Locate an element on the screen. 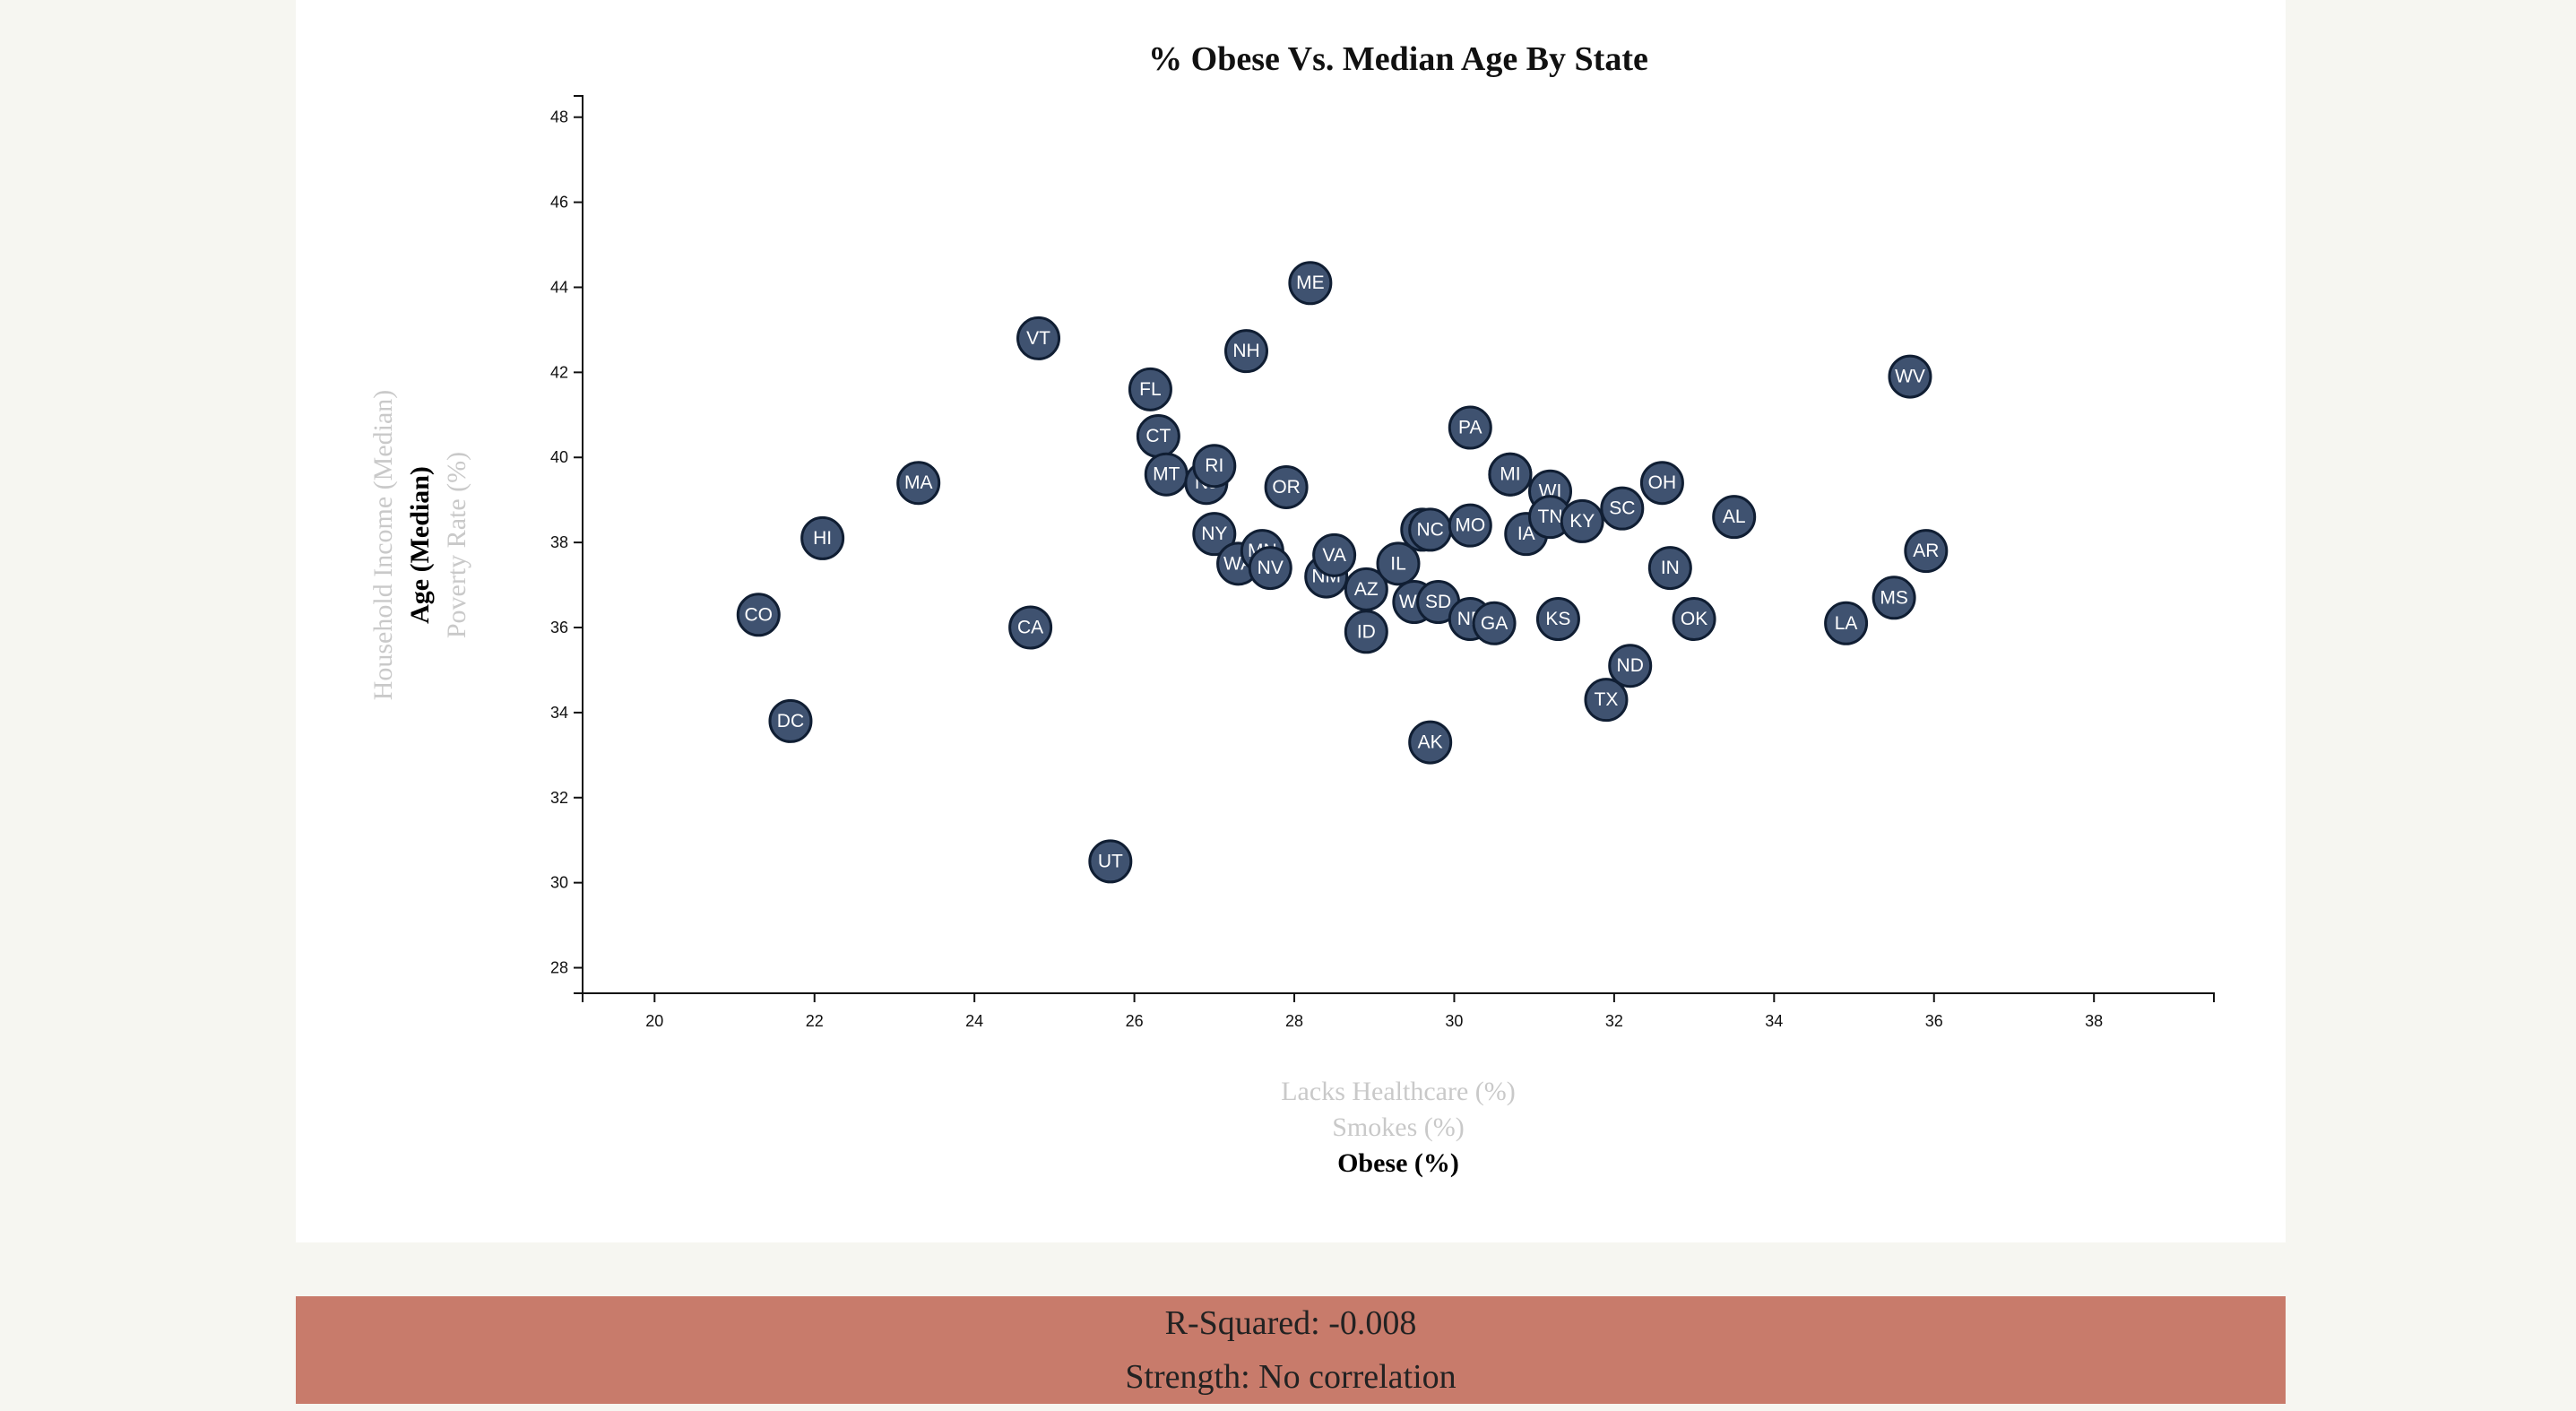 The width and height of the screenshot is (2576, 1411). state-marker-oh: OH is located at coordinates (1661, 483).